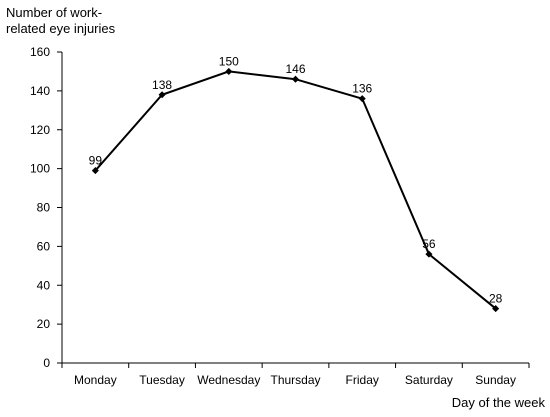 This screenshot has height=417, width=550. I want to click on data-label: 146, so click(295, 69).